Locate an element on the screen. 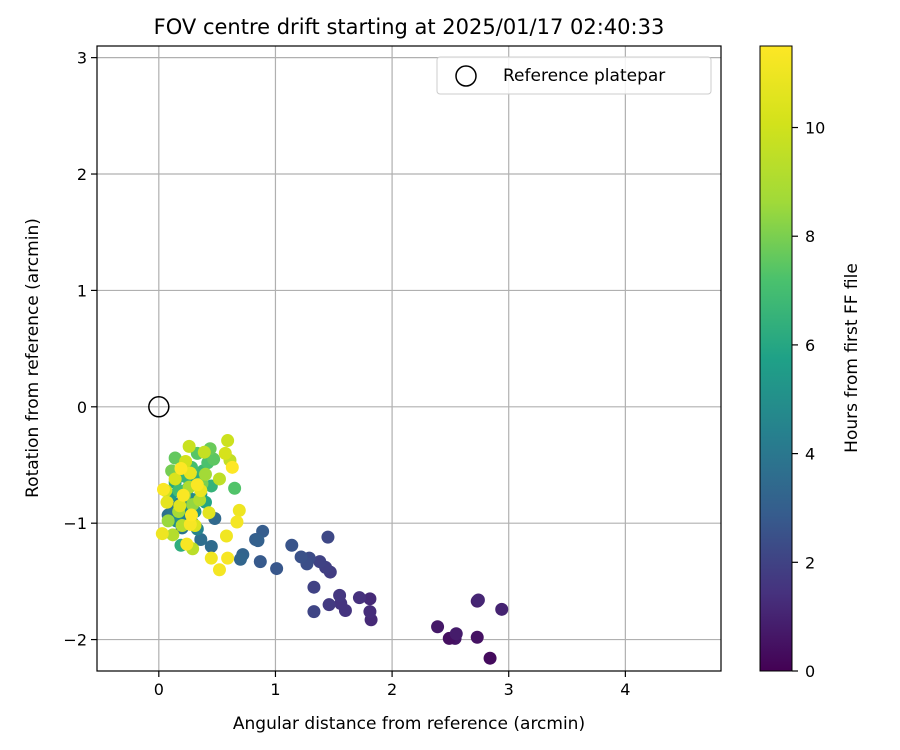 This screenshot has width=900, height=750. colorbar: 0 2 4 6 8 10 Hours from first FF file is located at coordinates (810, 363).